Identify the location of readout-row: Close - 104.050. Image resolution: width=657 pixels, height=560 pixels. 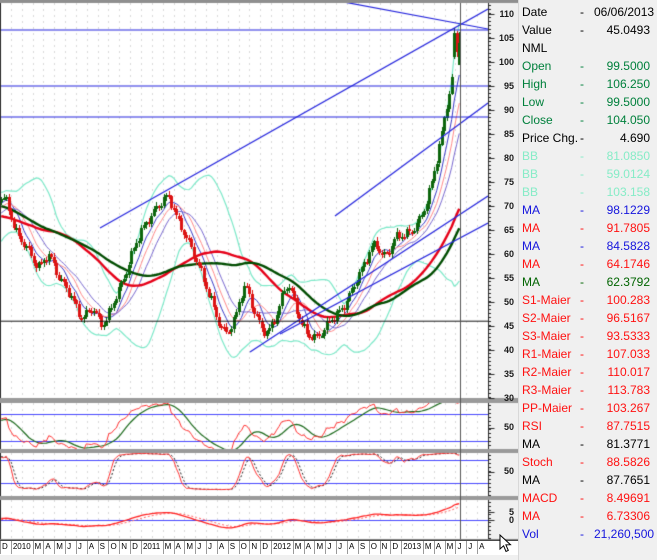
(588, 120).